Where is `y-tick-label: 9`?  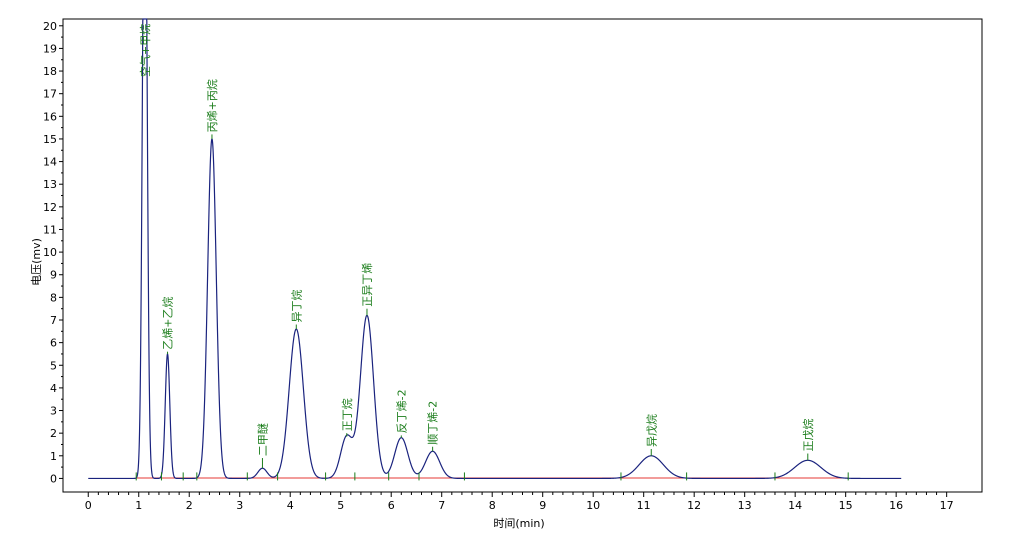 y-tick-label: 9 is located at coordinates (53, 275).